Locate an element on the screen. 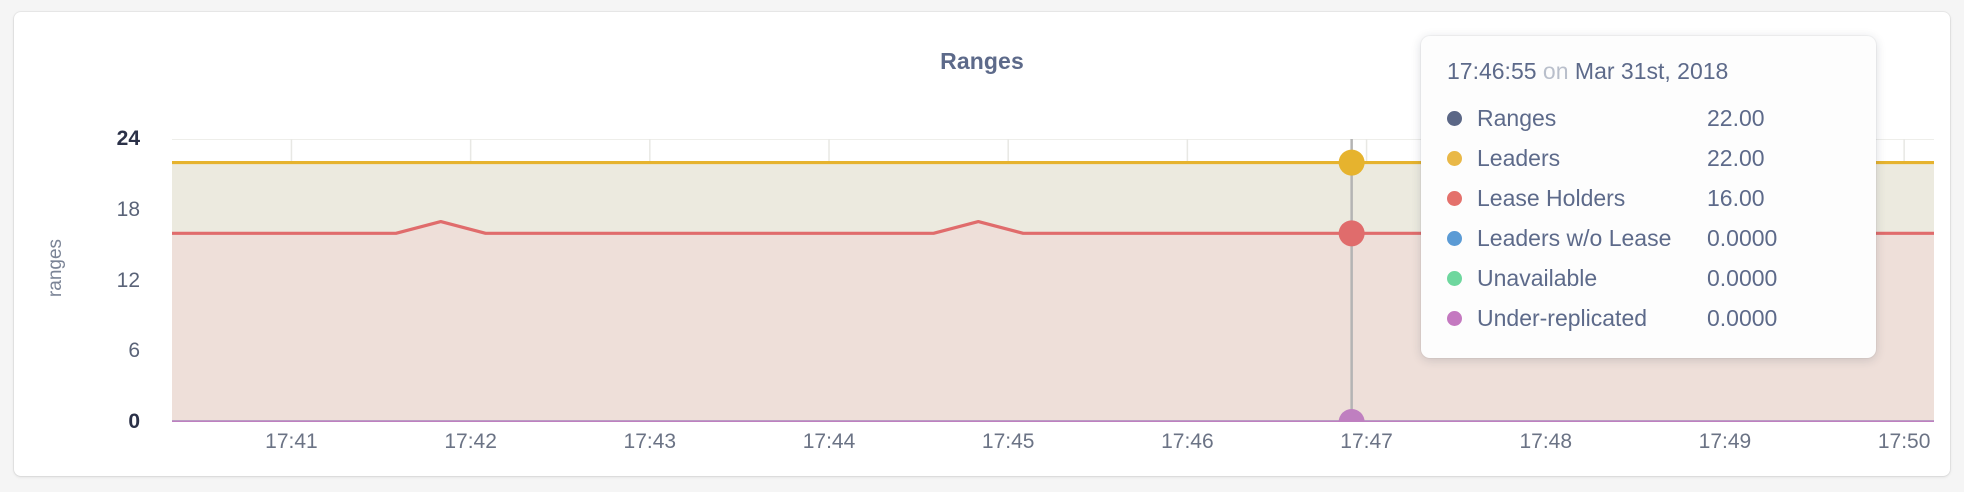  y-tick-label: 0 is located at coordinates (134, 421).